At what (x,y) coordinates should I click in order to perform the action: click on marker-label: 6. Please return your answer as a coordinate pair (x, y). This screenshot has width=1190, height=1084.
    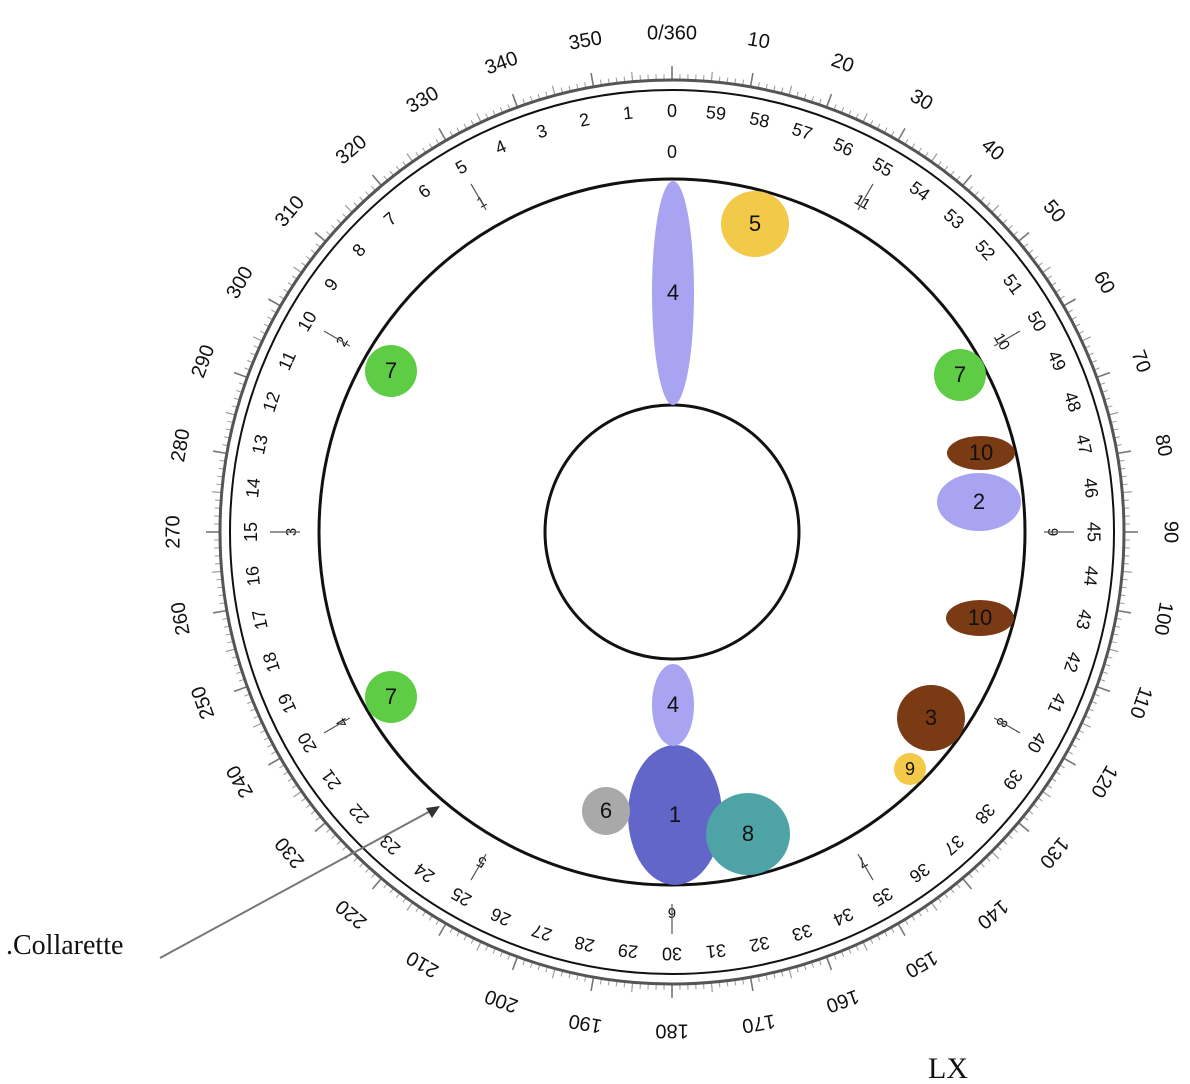
    Looking at the image, I should click on (606, 810).